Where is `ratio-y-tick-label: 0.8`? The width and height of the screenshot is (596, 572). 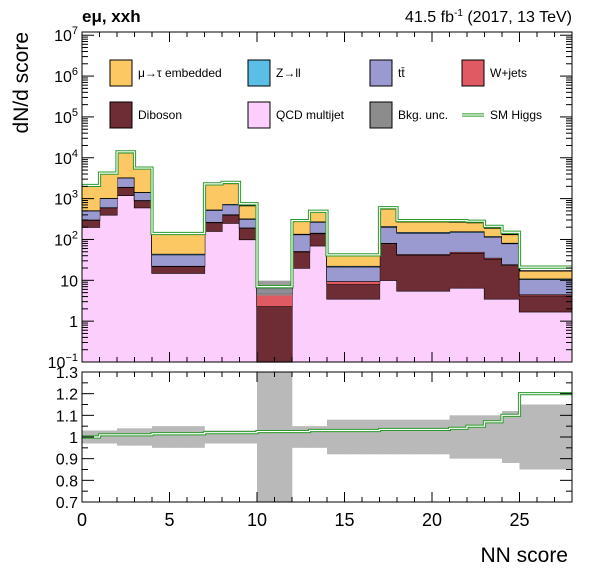 ratio-y-tick-label: 0.8 is located at coordinates (67, 481).